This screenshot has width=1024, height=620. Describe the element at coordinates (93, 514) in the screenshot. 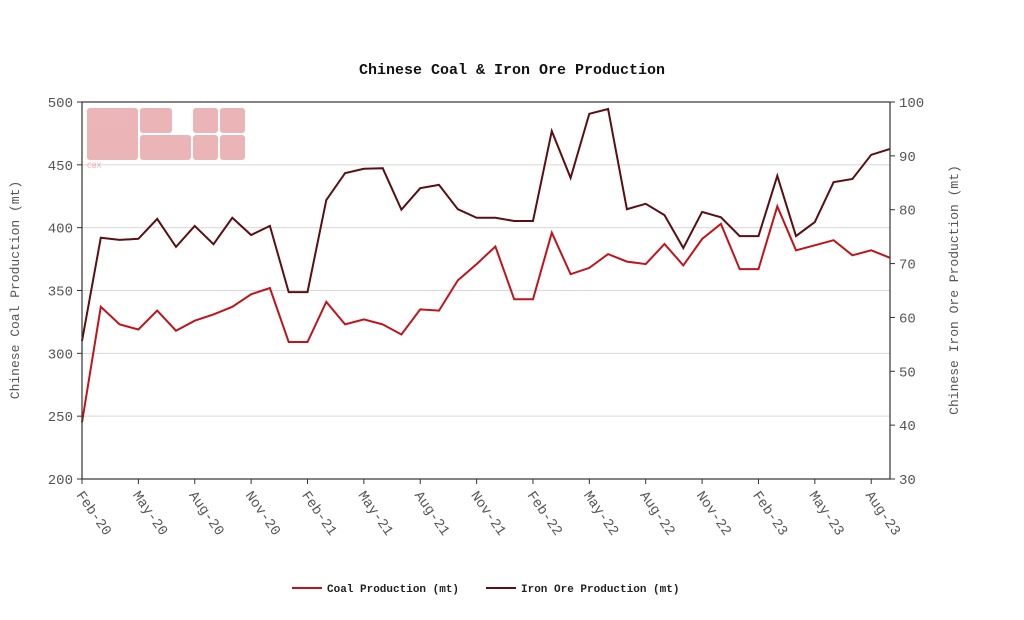

I see `x-tick-label: Feb-20` at that location.